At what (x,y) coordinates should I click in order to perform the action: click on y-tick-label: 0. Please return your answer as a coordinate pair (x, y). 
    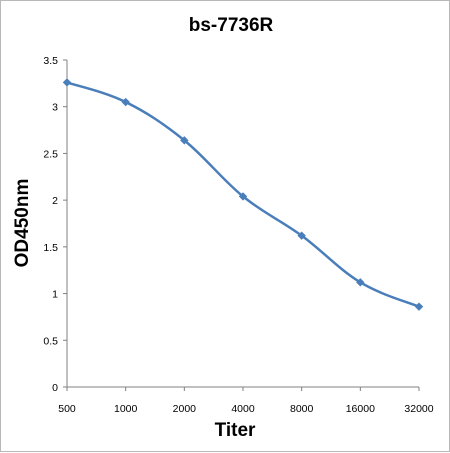
    Looking at the image, I should click on (55, 388).